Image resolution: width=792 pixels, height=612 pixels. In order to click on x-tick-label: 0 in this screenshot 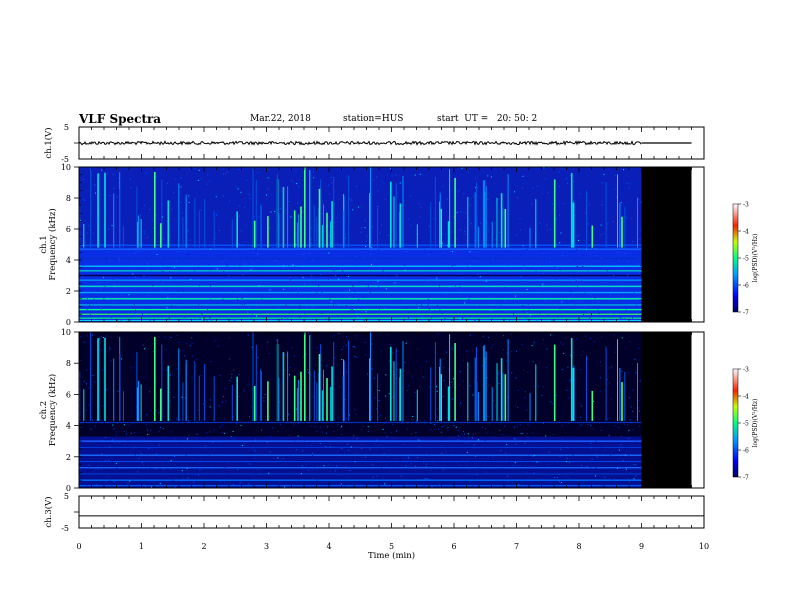, I will do `click(78, 546)`.